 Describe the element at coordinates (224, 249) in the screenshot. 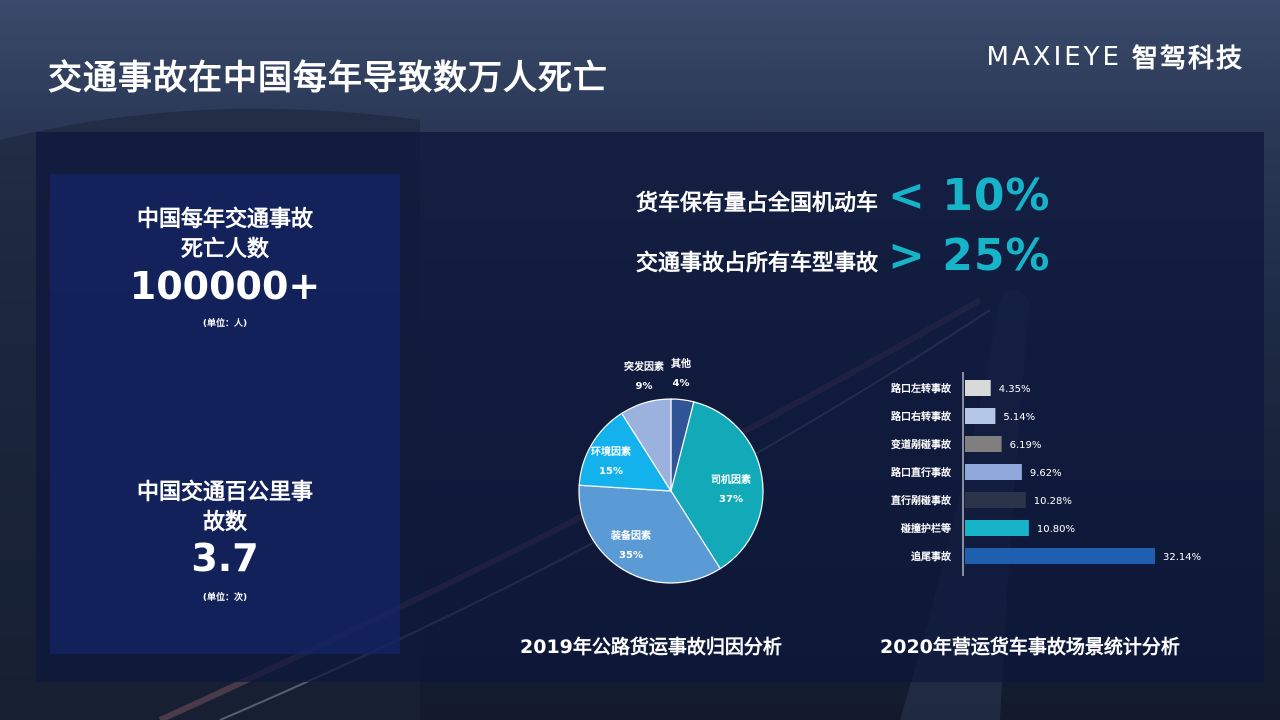

I see `stat1-label-line2: 死亡人数` at that location.